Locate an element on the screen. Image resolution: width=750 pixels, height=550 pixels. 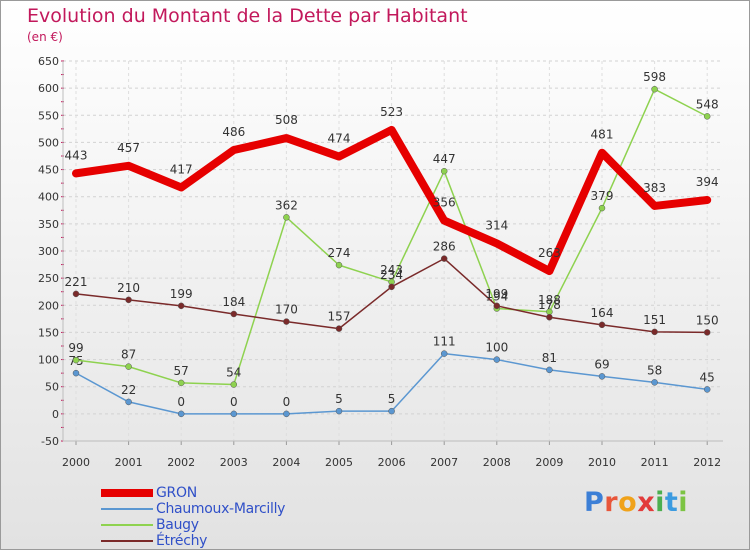
y-tick-label: 150 is located at coordinates (48, 332).